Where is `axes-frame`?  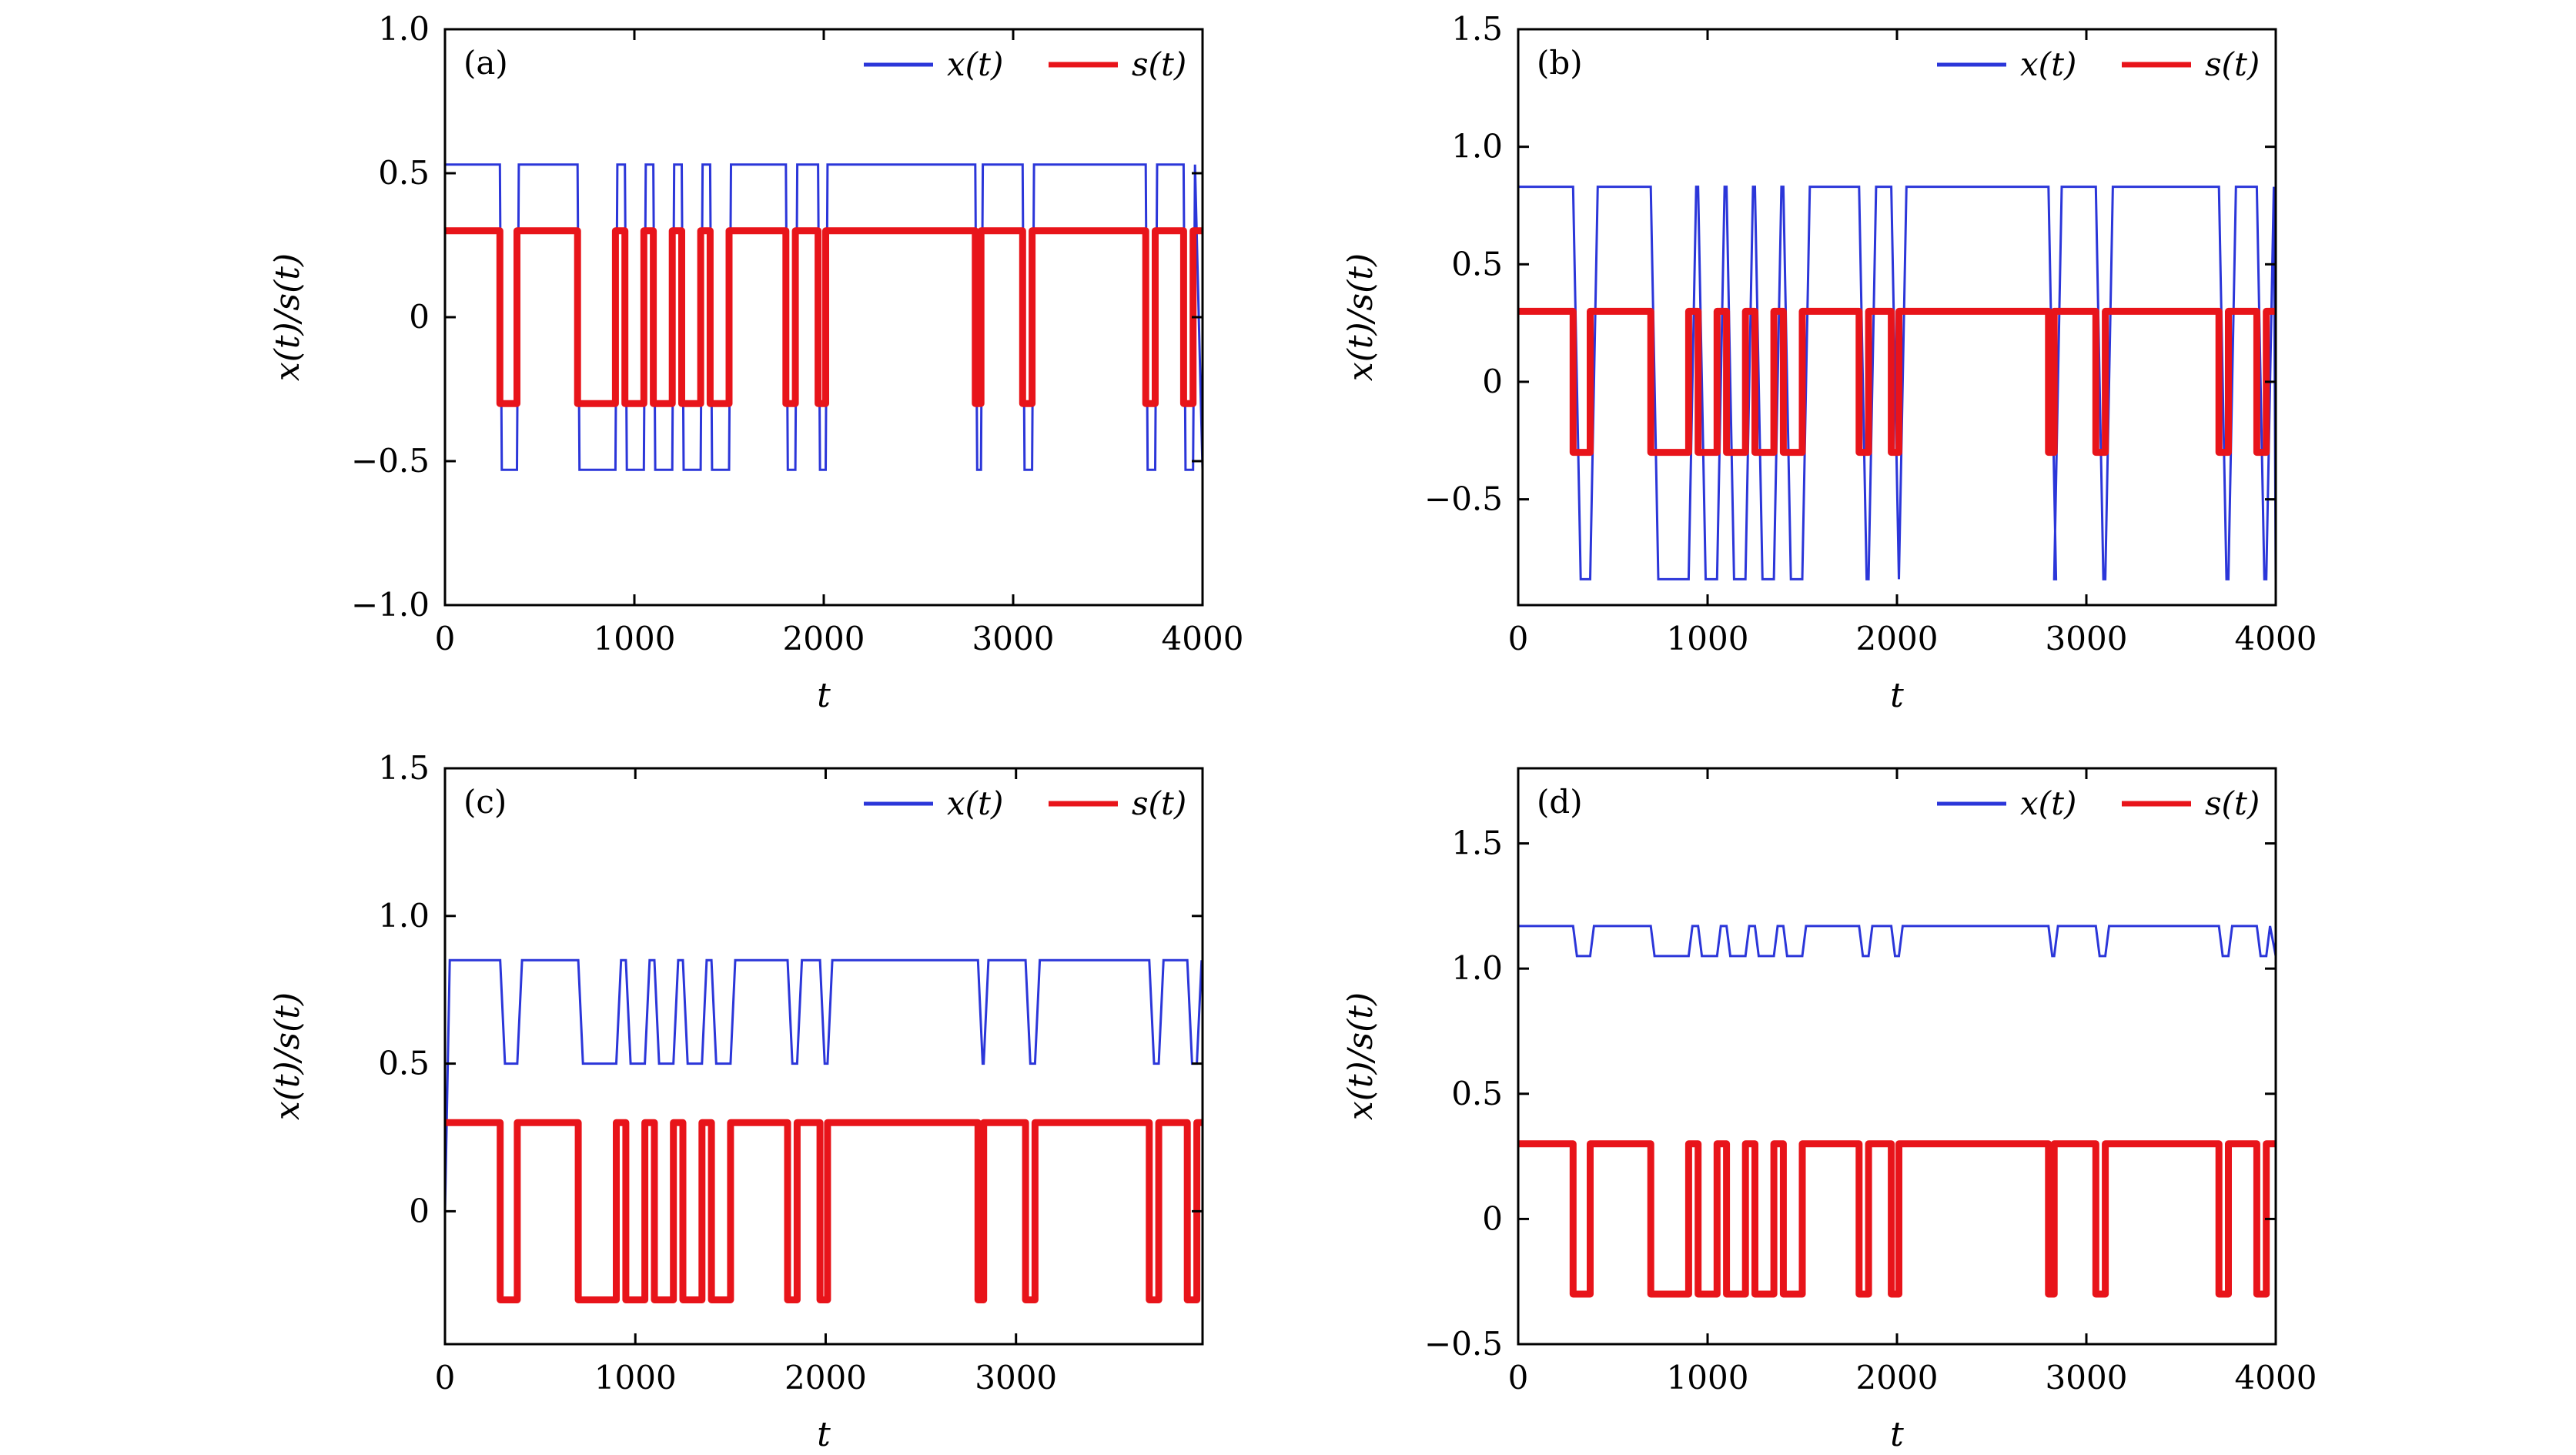
axes-frame is located at coordinates (824, 1056).